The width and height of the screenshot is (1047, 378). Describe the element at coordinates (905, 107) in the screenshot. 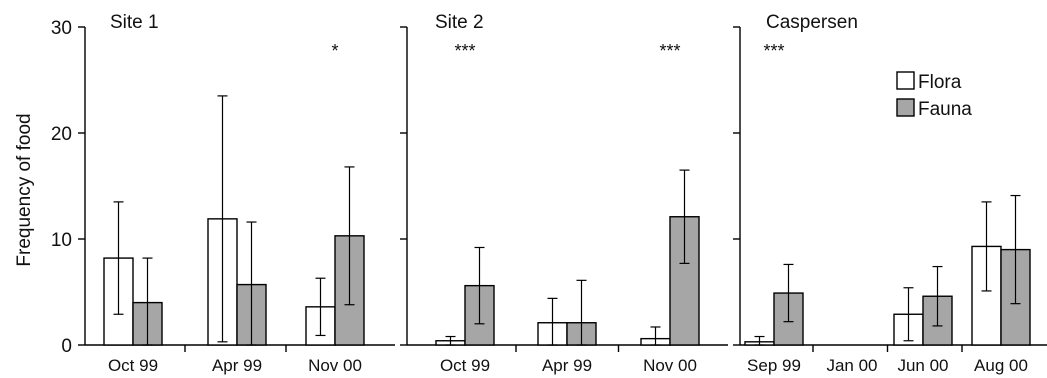

I see `legend-swatch-fauna` at that location.